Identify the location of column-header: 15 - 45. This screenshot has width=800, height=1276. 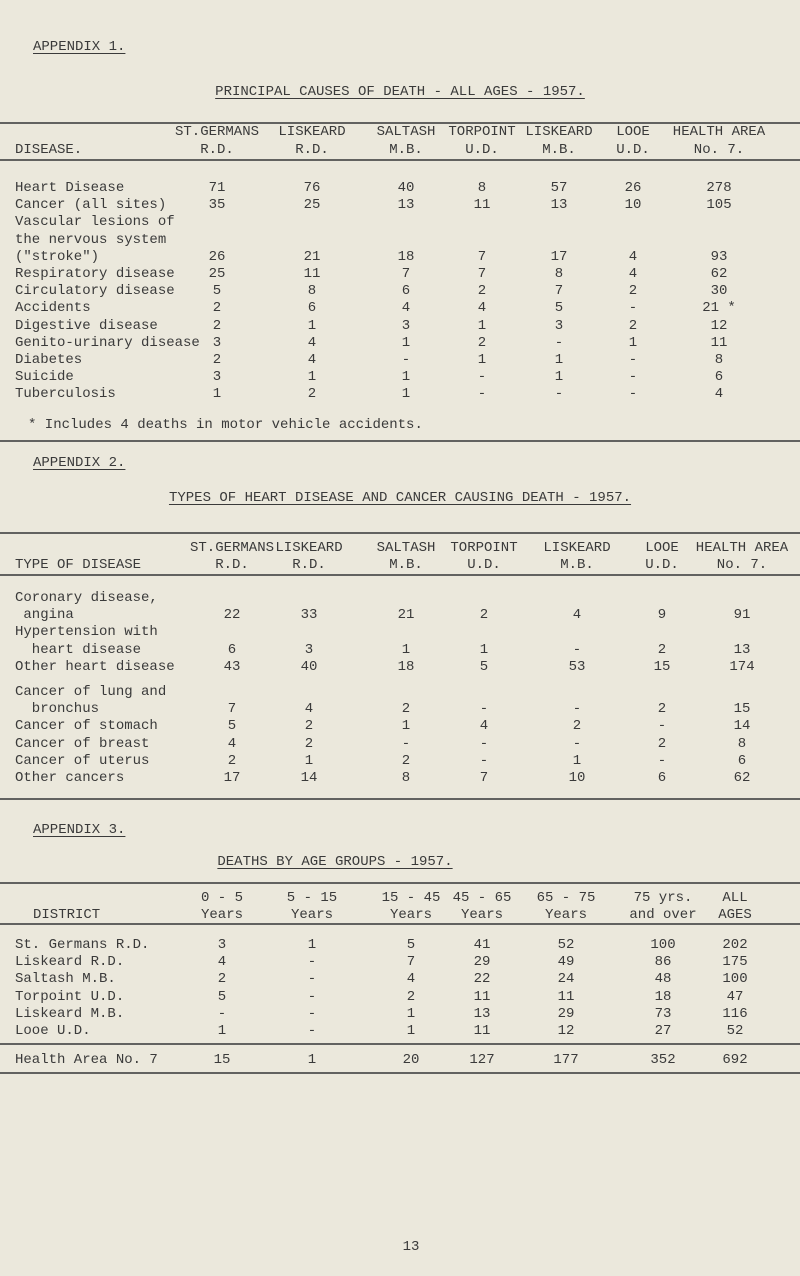
(411, 898).